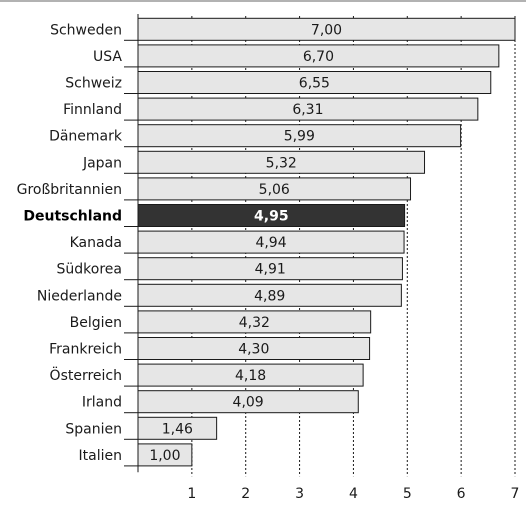 Image resolution: width=526 pixels, height=522 pixels. Describe the element at coordinates (177, 429) in the screenshot. I see `value-label: 1,46` at that location.